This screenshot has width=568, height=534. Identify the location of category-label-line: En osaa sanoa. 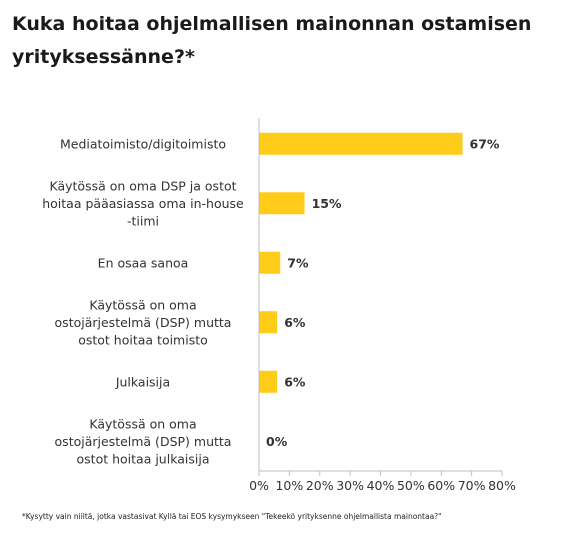
(143, 262).